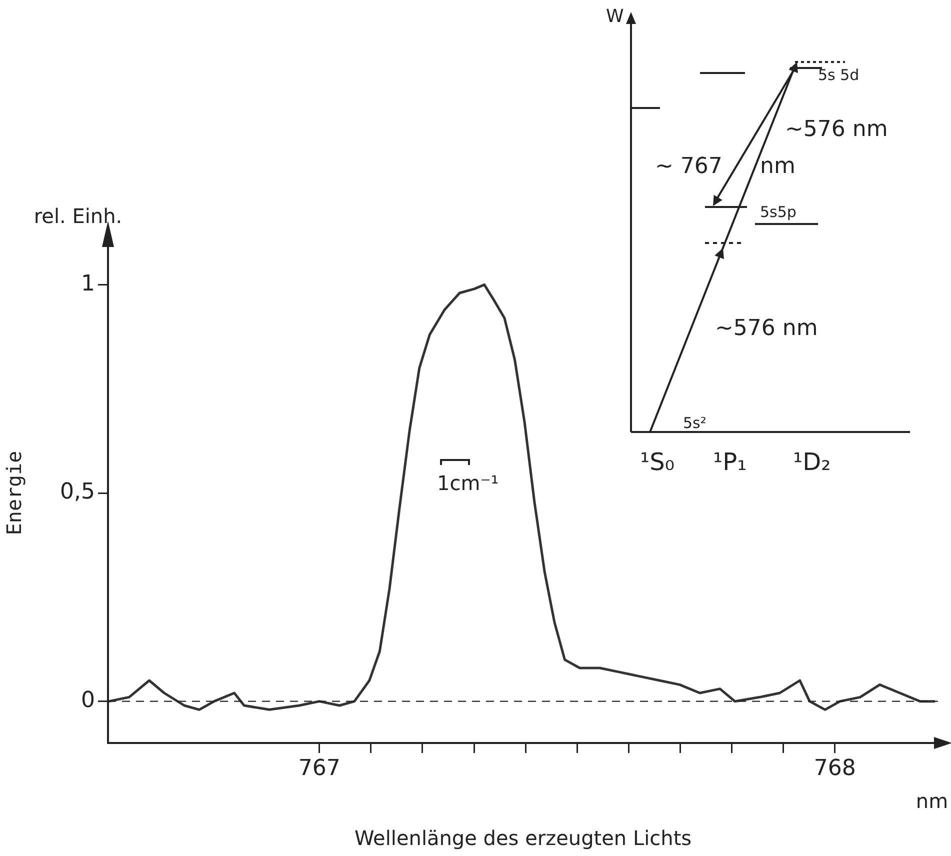 The height and width of the screenshot is (856, 951). I want to click on x-tick-label: 767, so click(319, 768).